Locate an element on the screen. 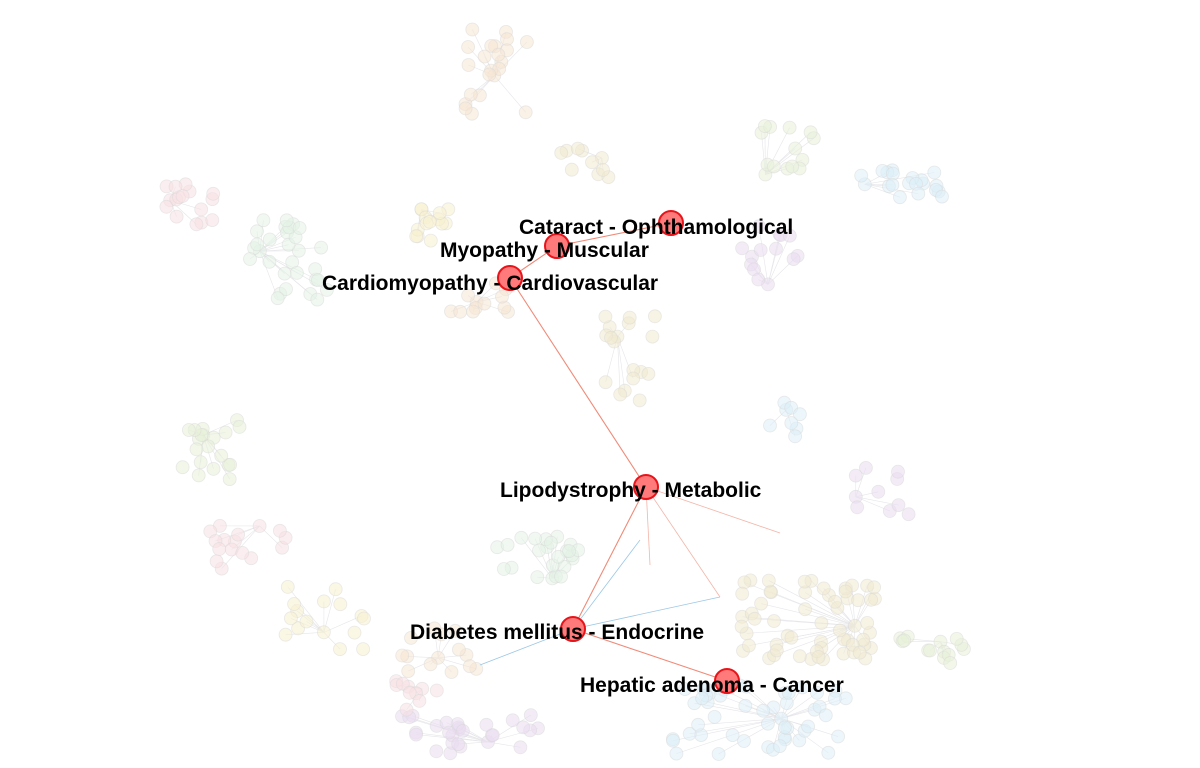 This screenshot has height=768, width=1200. highlighted-edge-cardiomyopathy-lipodystrophy is located at coordinates (578, 382).